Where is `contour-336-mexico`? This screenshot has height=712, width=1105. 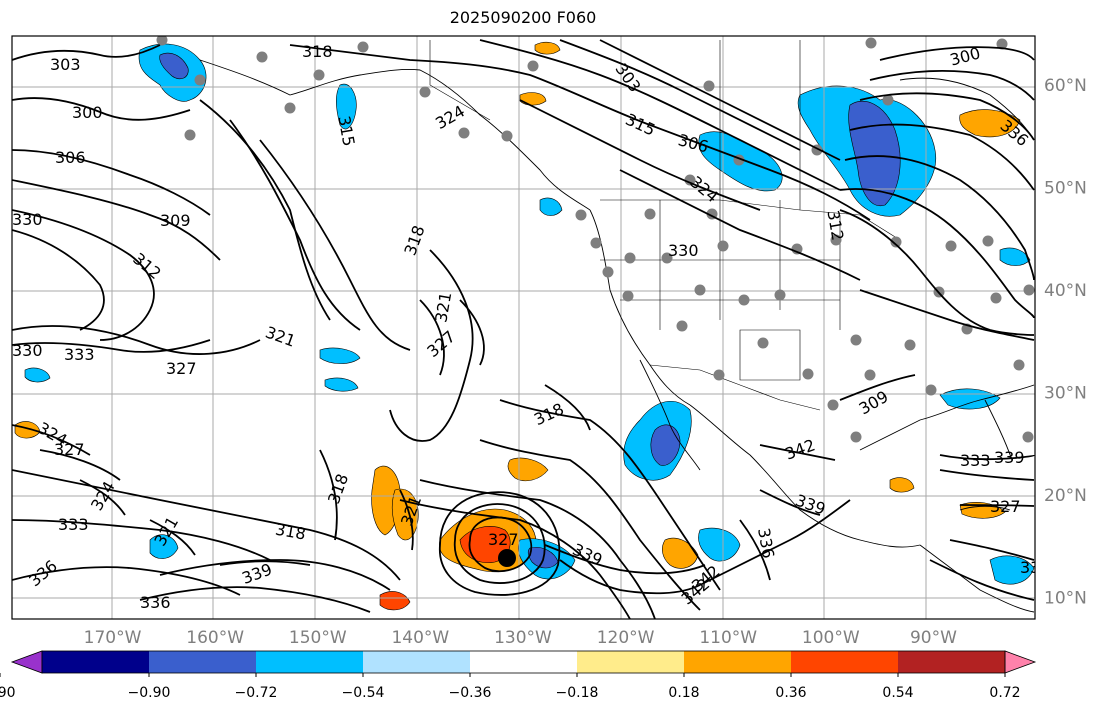 contour-336-mexico is located at coordinates (755, 550).